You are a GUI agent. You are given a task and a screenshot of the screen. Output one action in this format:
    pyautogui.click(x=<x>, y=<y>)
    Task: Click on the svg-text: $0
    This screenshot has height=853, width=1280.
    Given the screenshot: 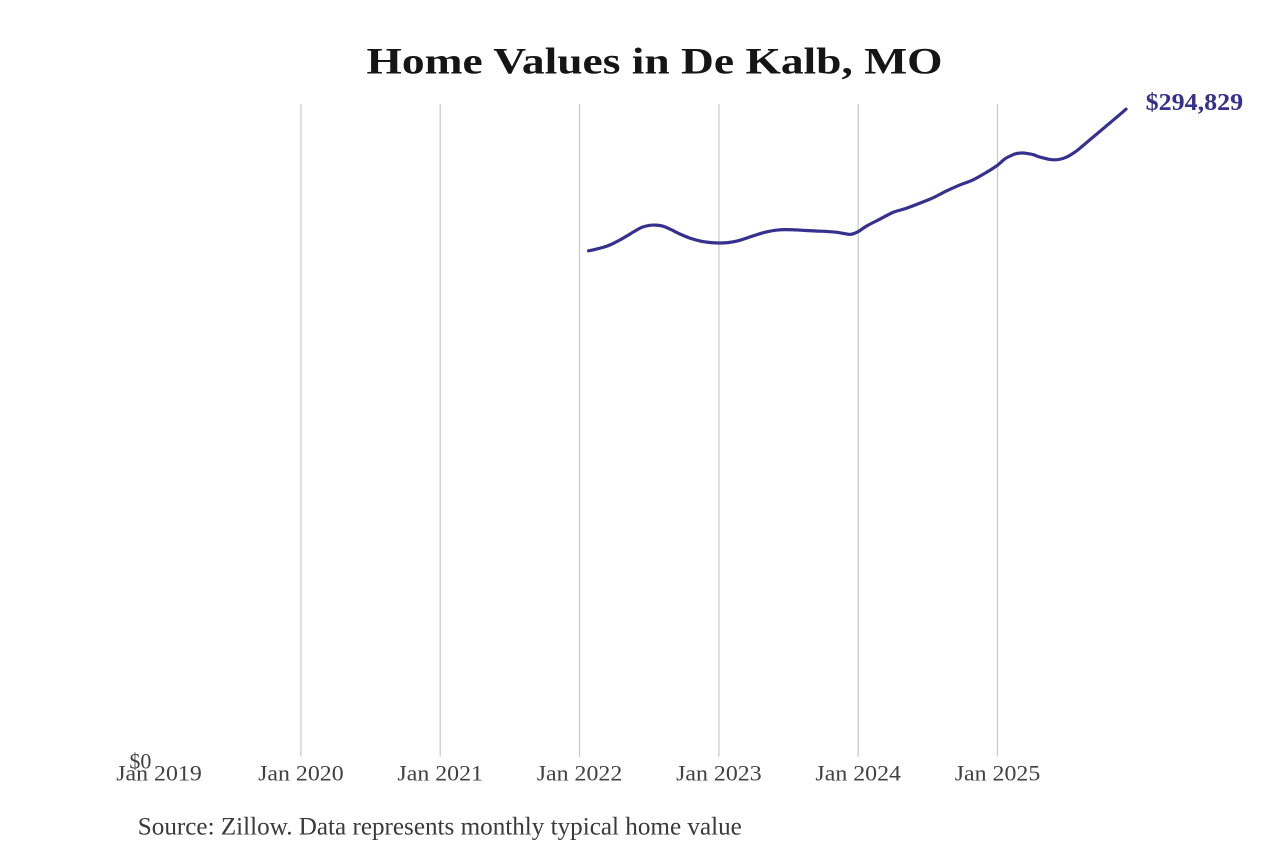 What is the action you would take?
    pyautogui.click(x=140, y=760)
    